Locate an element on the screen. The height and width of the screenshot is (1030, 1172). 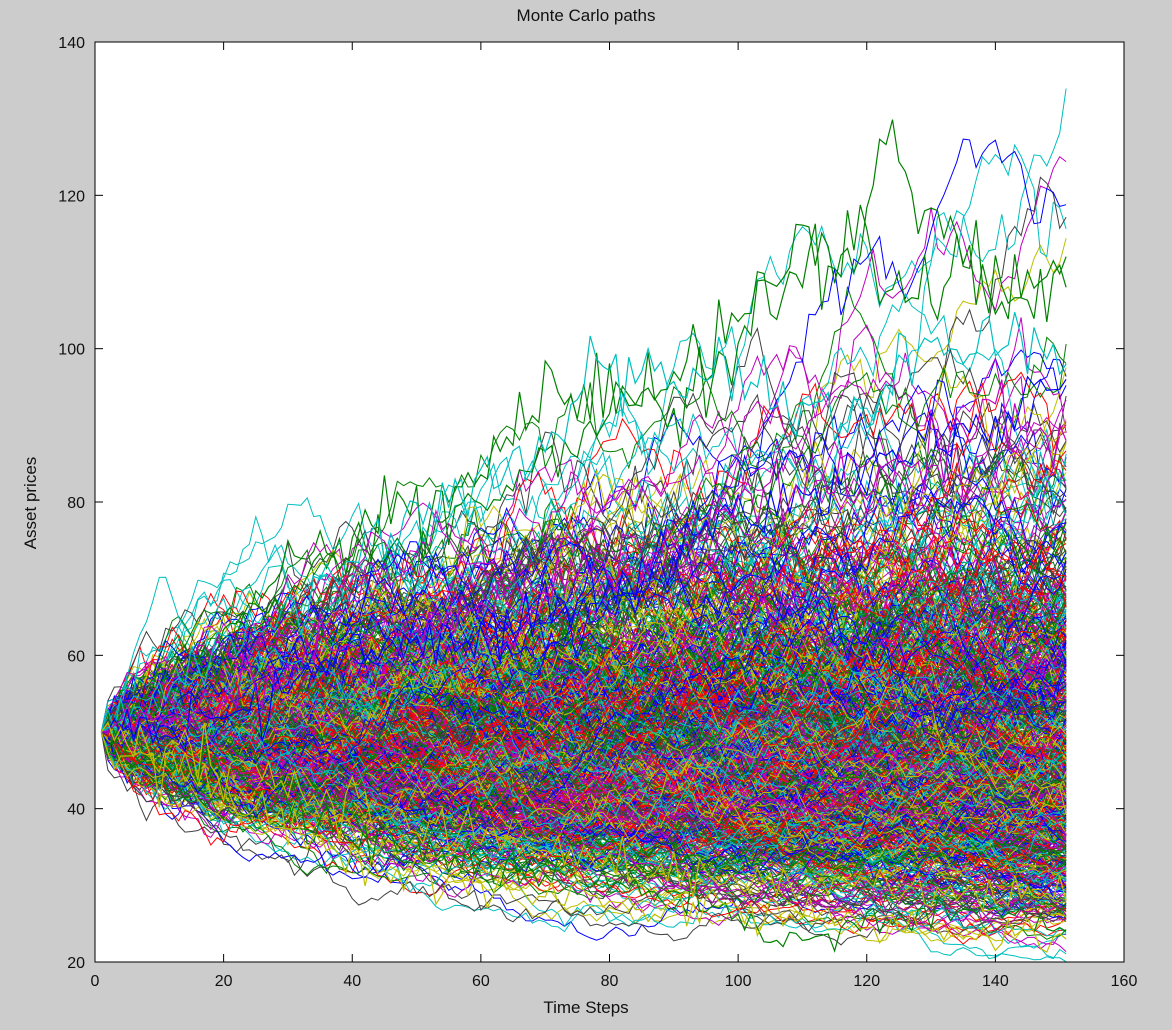
x-axis-label: Time Steps is located at coordinates (586, 1007).